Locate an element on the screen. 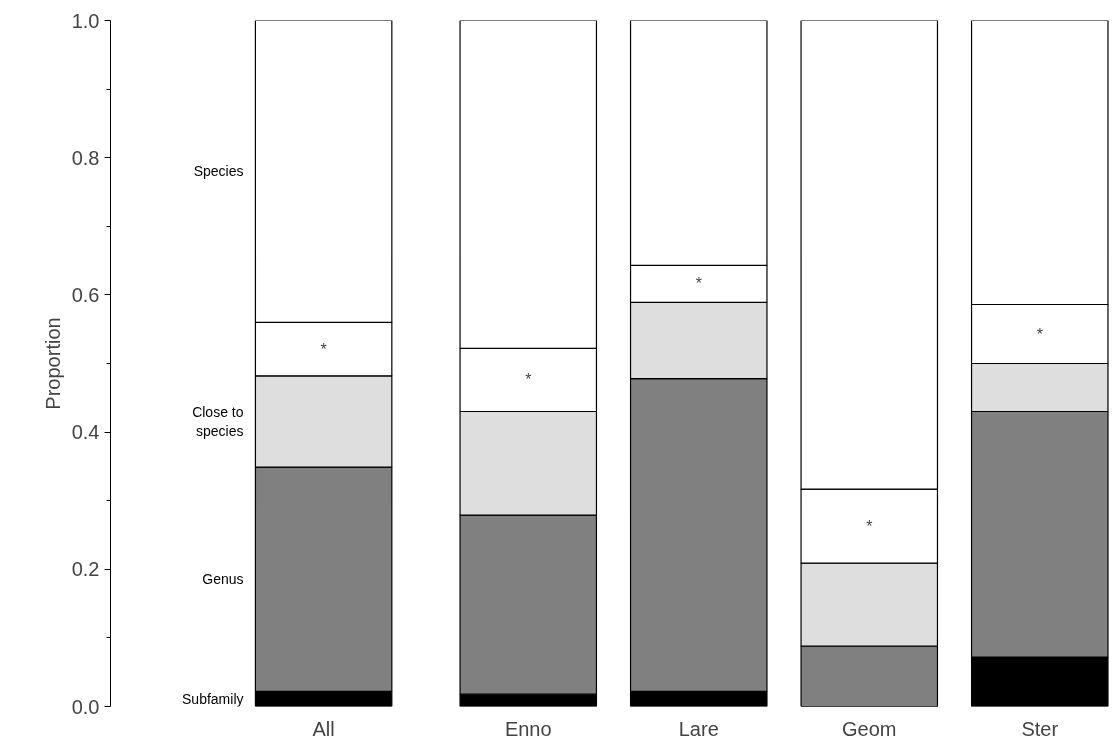  x-tick-label: All is located at coordinates (323, 728).